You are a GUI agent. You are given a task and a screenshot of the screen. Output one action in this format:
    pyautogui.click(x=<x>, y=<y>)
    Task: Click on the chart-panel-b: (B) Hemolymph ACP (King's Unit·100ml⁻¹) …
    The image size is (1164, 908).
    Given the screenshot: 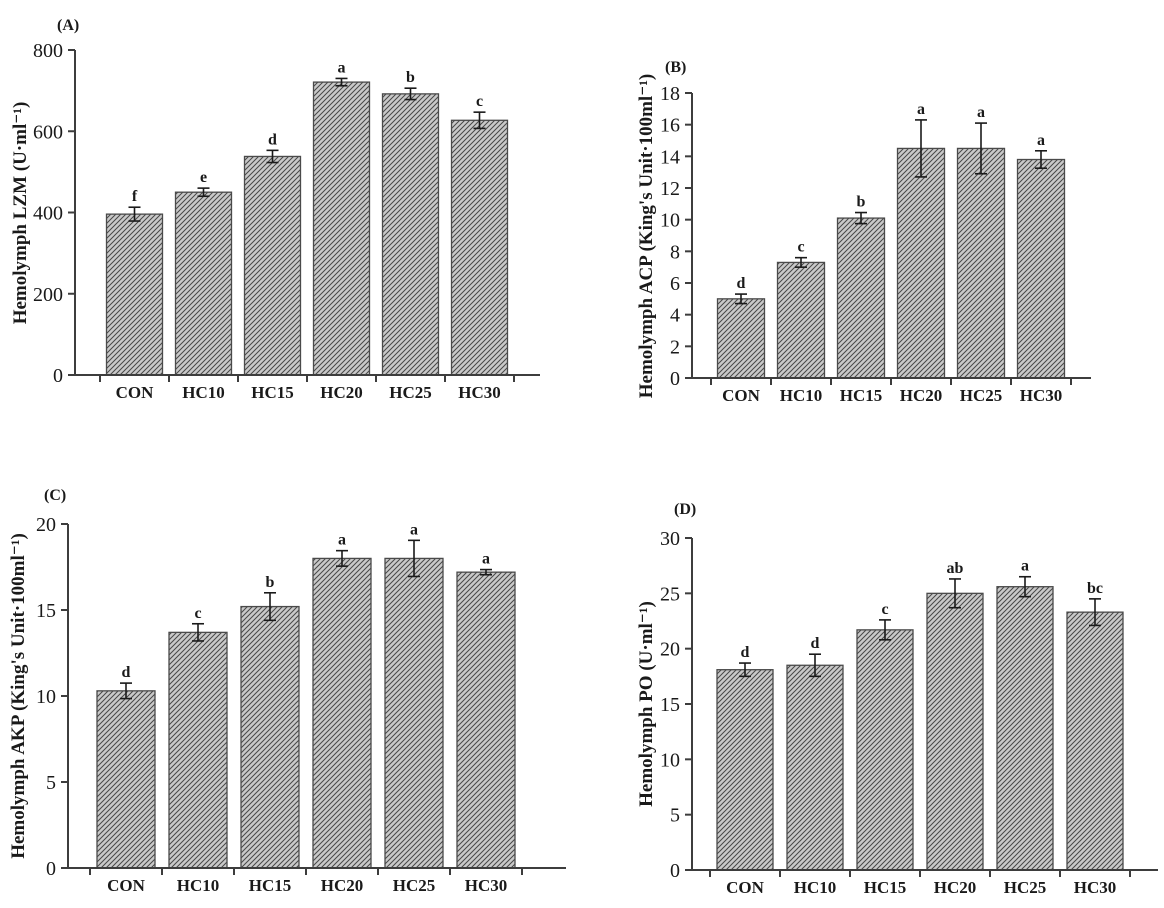 What is the action you would take?
    pyautogui.click(x=863, y=232)
    